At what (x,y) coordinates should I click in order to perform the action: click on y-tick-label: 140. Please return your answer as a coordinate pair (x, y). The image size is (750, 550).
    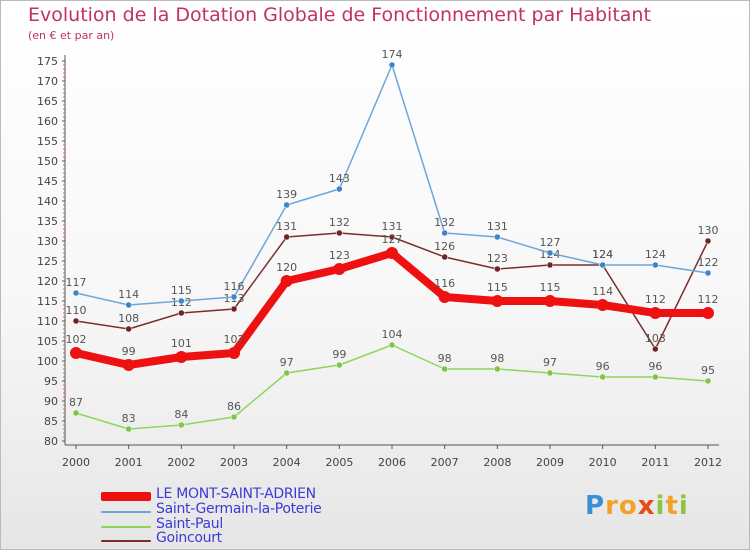
    Looking at the image, I should click on (47, 201).